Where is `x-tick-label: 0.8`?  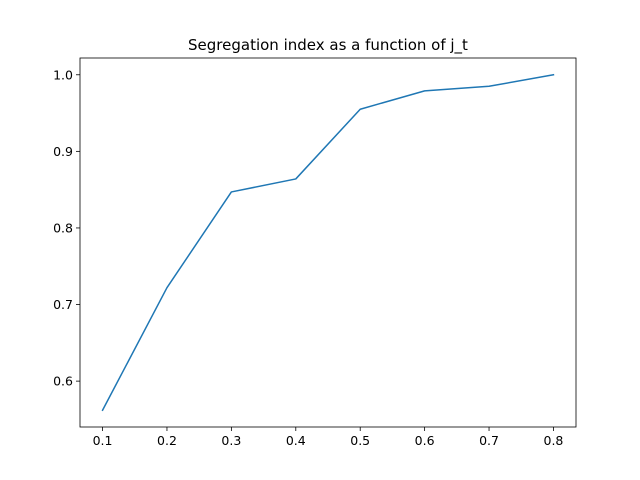 x-tick-label: 0.8 is located at coordinates (554, 440).